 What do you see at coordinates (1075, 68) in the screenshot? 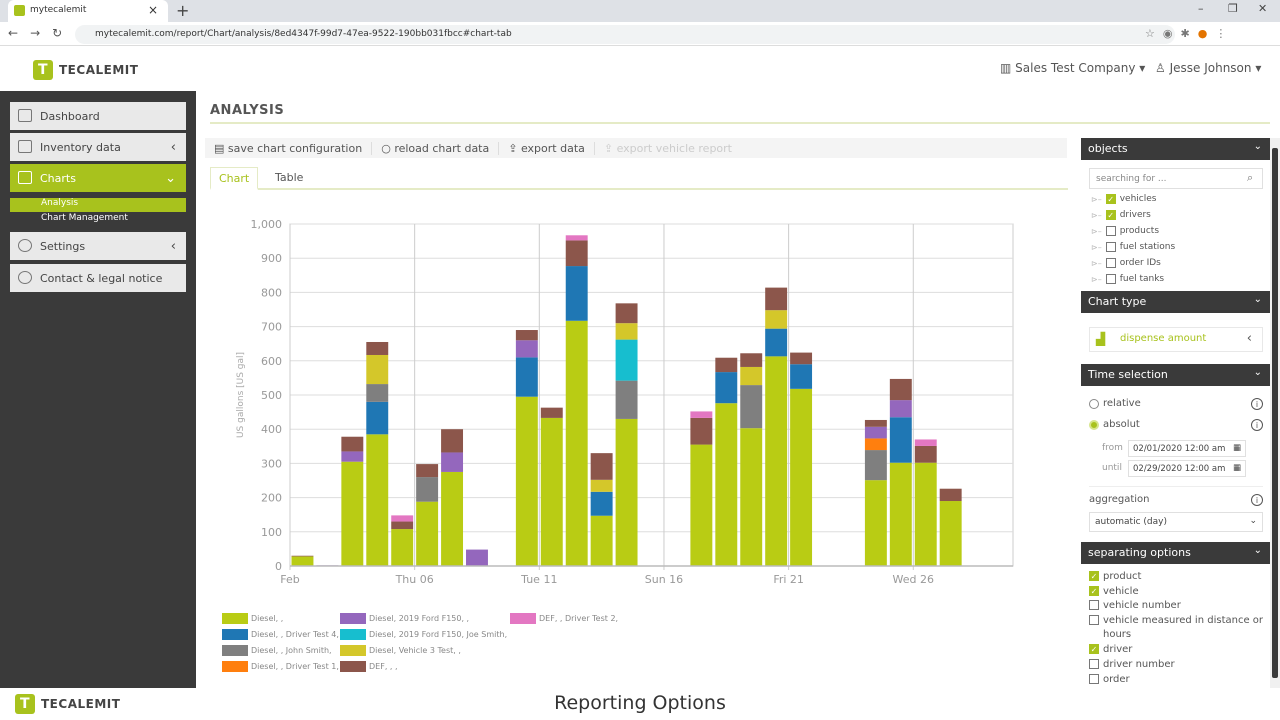
I see `company-name: Sales Test Company` at bounding box center [1075, 68].